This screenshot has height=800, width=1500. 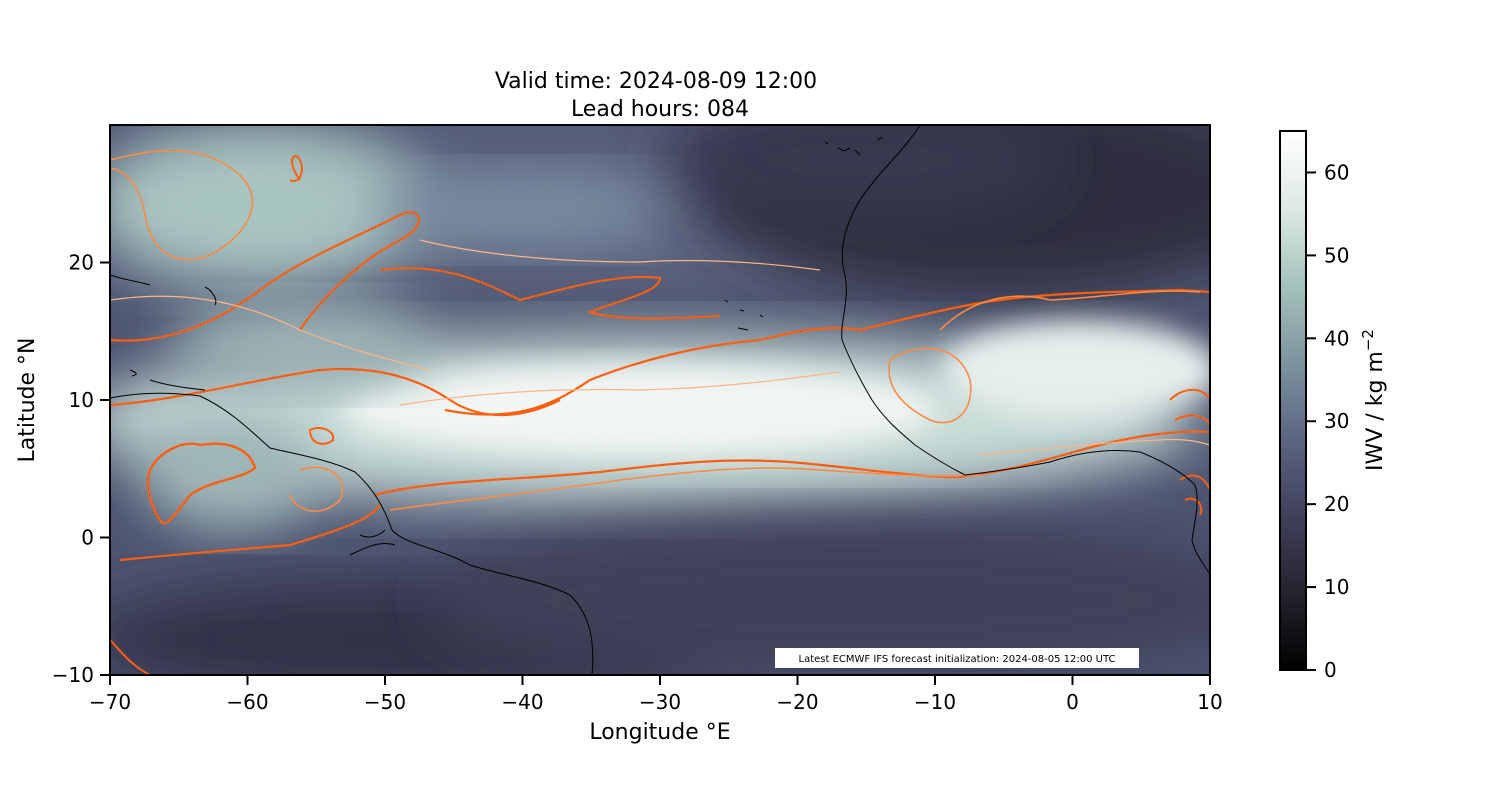 I want to click on colorbar-label-exponent: −2, so click(x=1368, y=340).